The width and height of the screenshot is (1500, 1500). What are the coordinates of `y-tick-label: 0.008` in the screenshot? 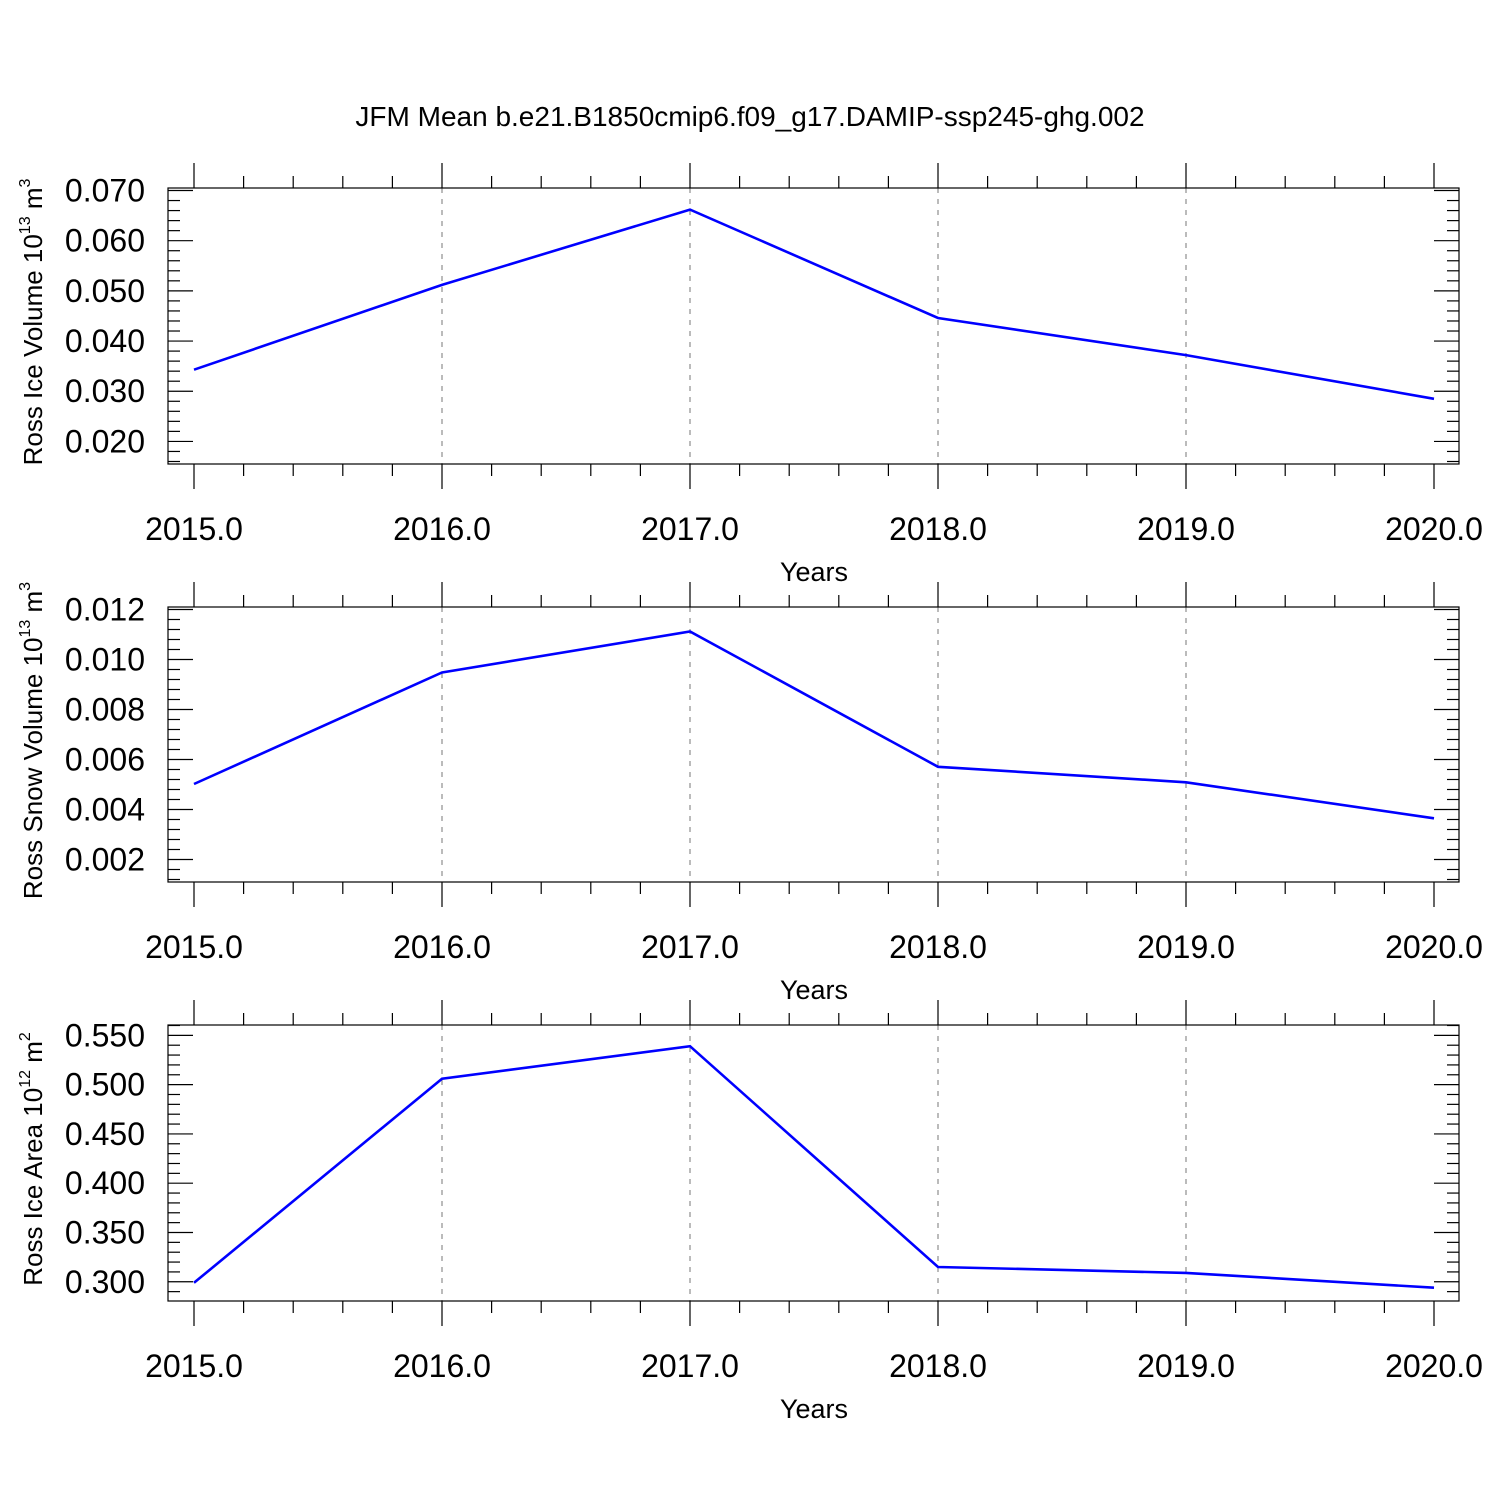 It's located at (105, 710).